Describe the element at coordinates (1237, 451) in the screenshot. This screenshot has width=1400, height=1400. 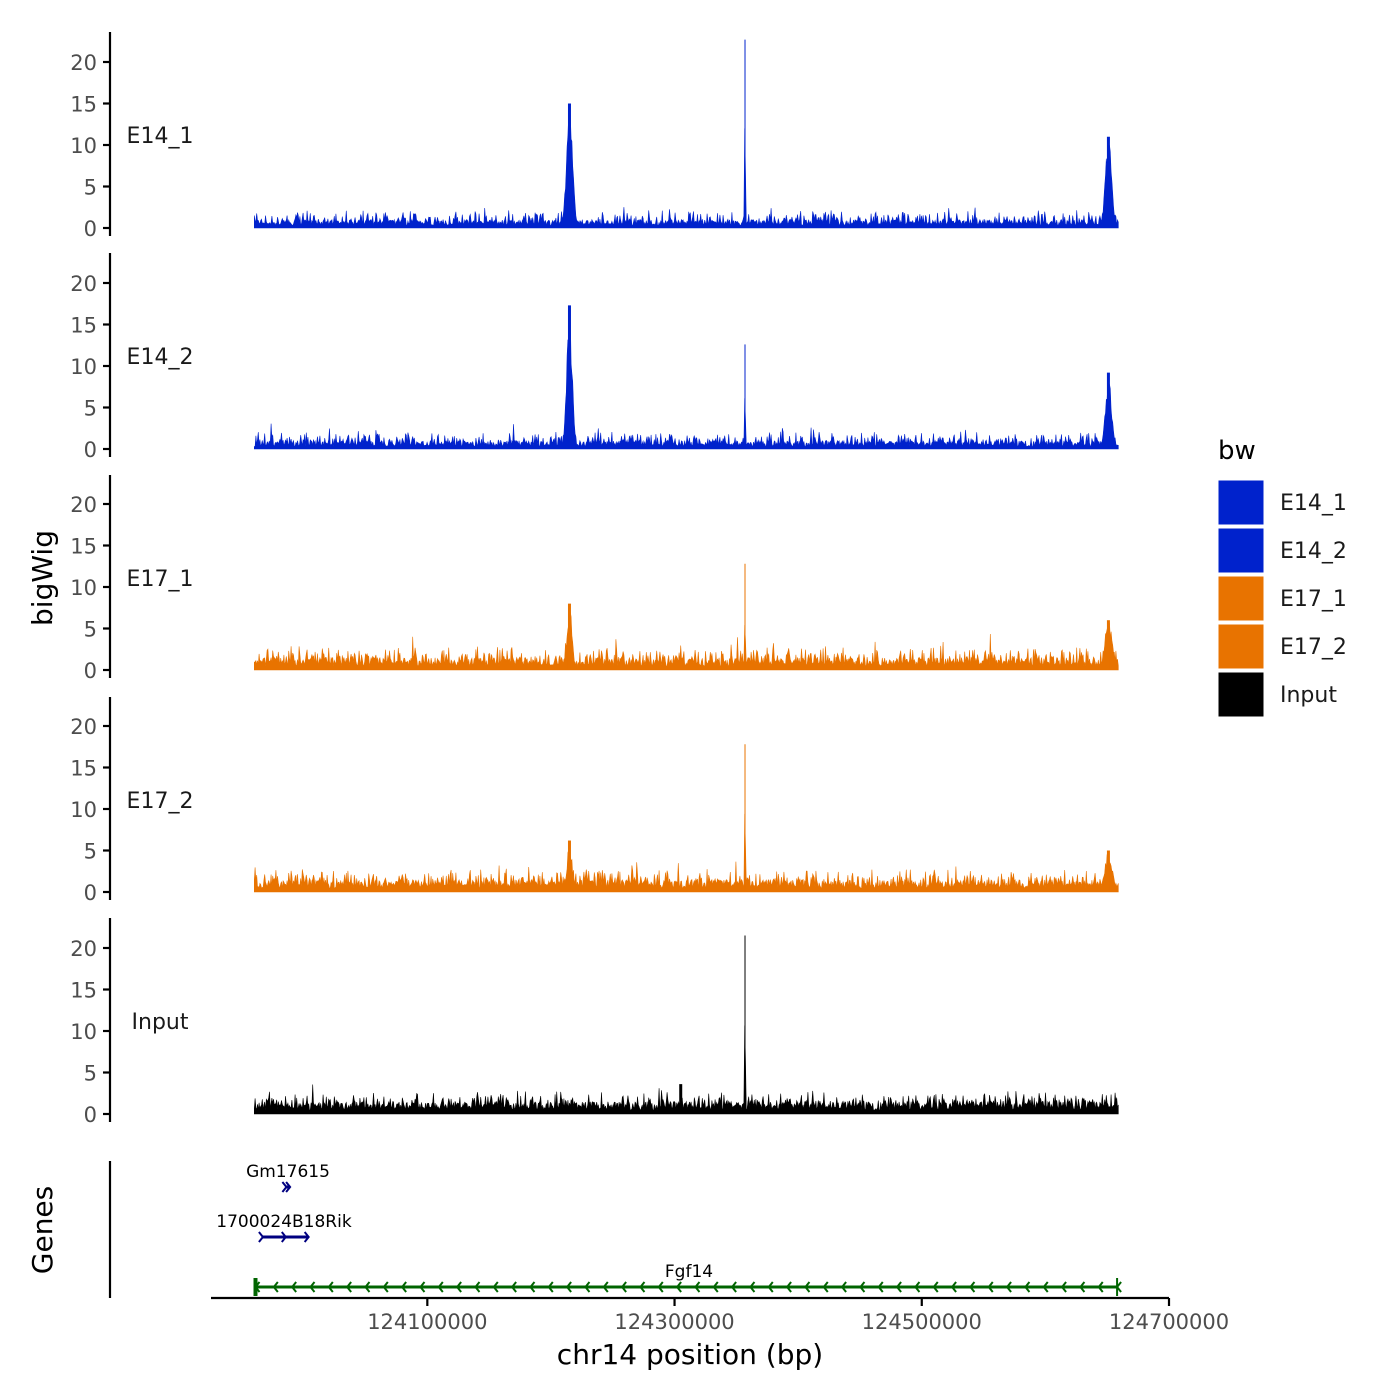
I see `legend-title: bw` at that location.